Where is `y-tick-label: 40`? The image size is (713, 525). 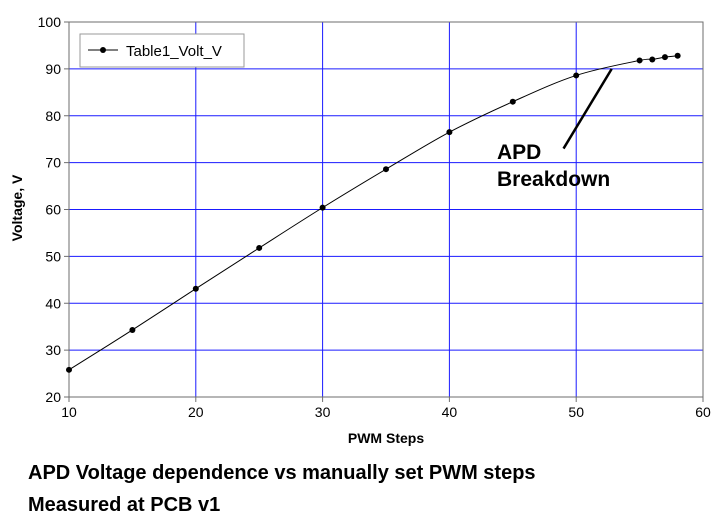
y-tick-label: 40 is located at coordinates (53, 303).